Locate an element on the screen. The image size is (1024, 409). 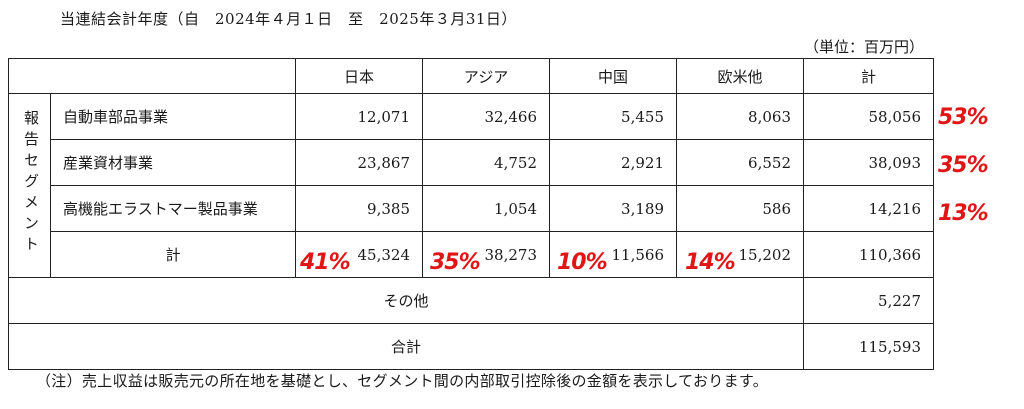
header-corner is located at coordinates (152, 76).